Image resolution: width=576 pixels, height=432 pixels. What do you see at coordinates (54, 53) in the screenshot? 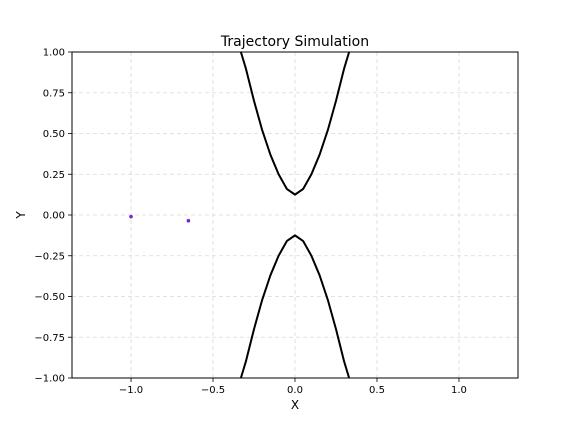
I see `y-tick-label: 1.00` at bounding box center [54, 53].